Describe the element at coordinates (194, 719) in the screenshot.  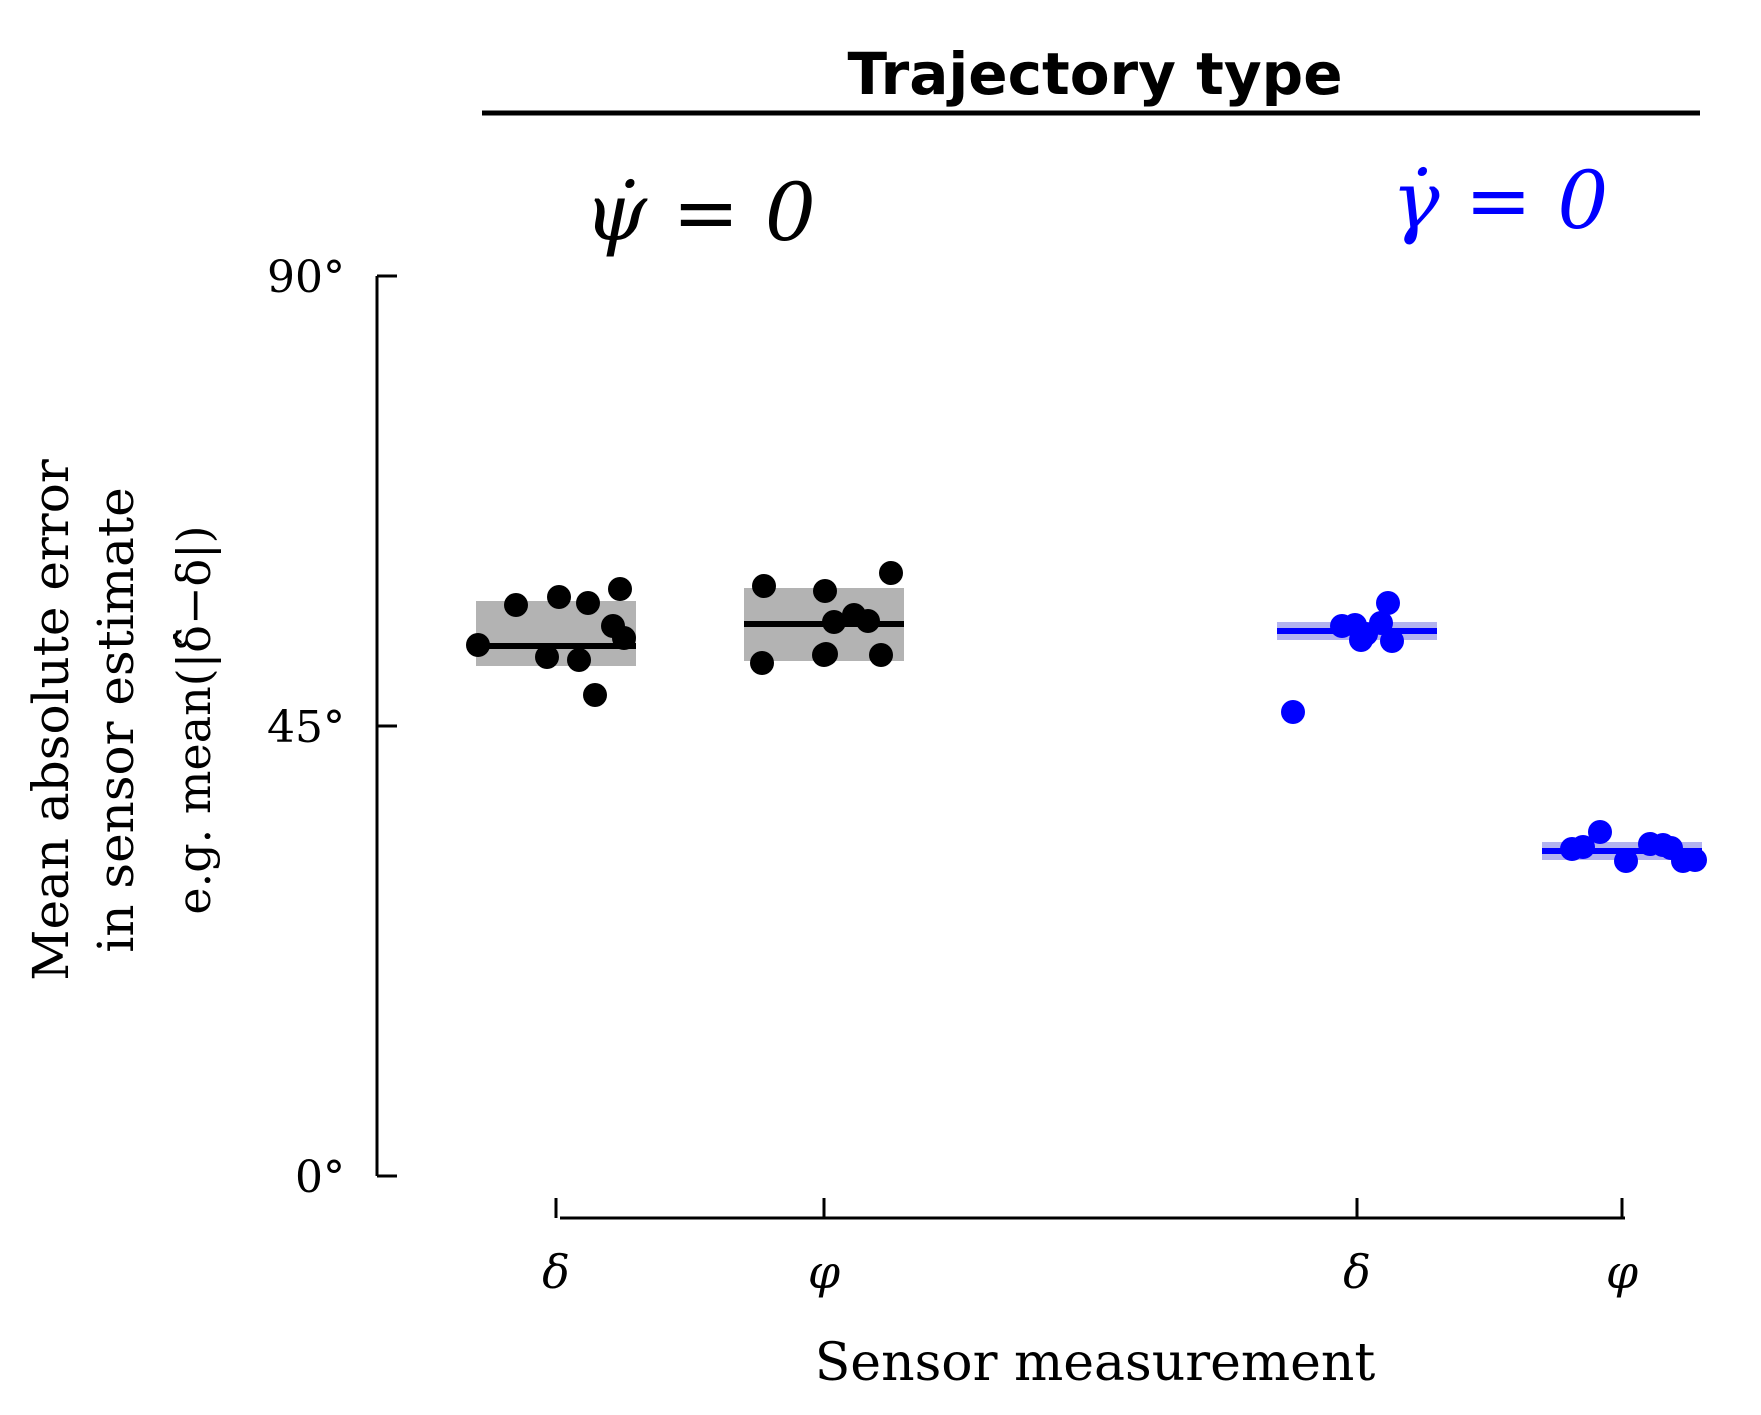
I see `y-axis-label-line-3: e.g. mean(|δ̂−δ|)` at that location.